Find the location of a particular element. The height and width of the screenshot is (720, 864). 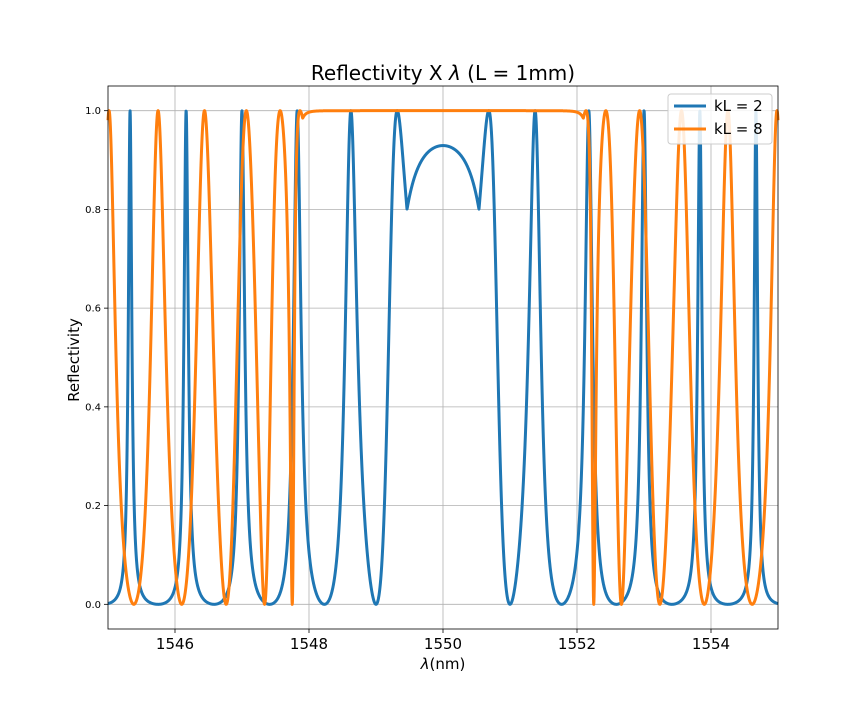

x-tick-label: 1548 is located at coordinates (309, 644).